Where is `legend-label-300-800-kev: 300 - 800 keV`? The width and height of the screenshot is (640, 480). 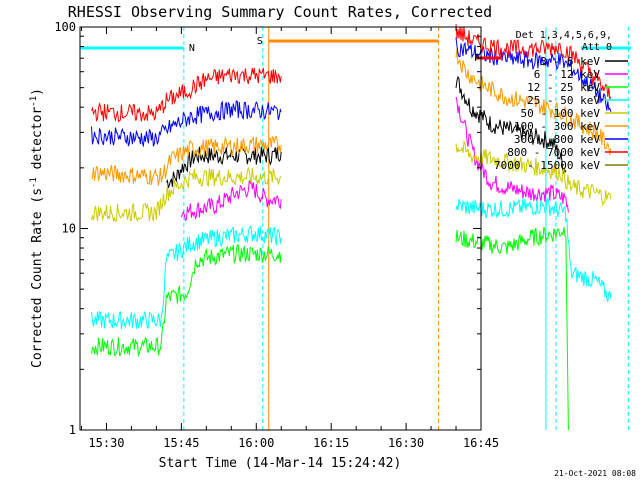 legend-label-300-800-kev: 300 - 800 keV is located at coordinates (557, 139).